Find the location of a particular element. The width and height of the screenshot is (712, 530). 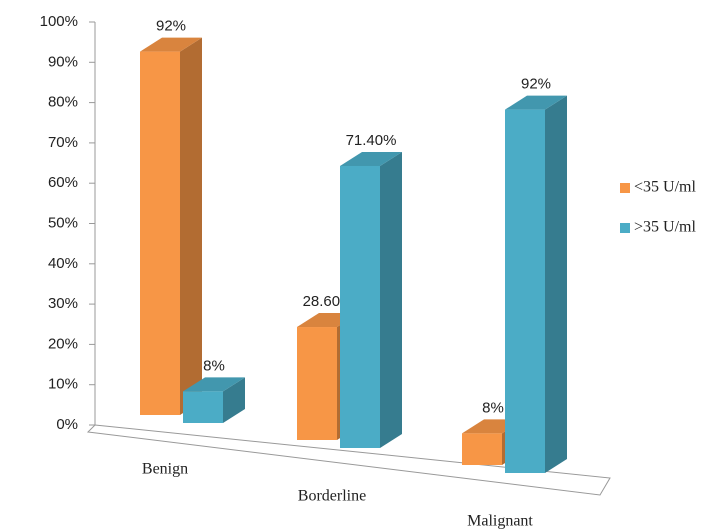

y-tick-label: 100% is located at coordinates (59, 21).